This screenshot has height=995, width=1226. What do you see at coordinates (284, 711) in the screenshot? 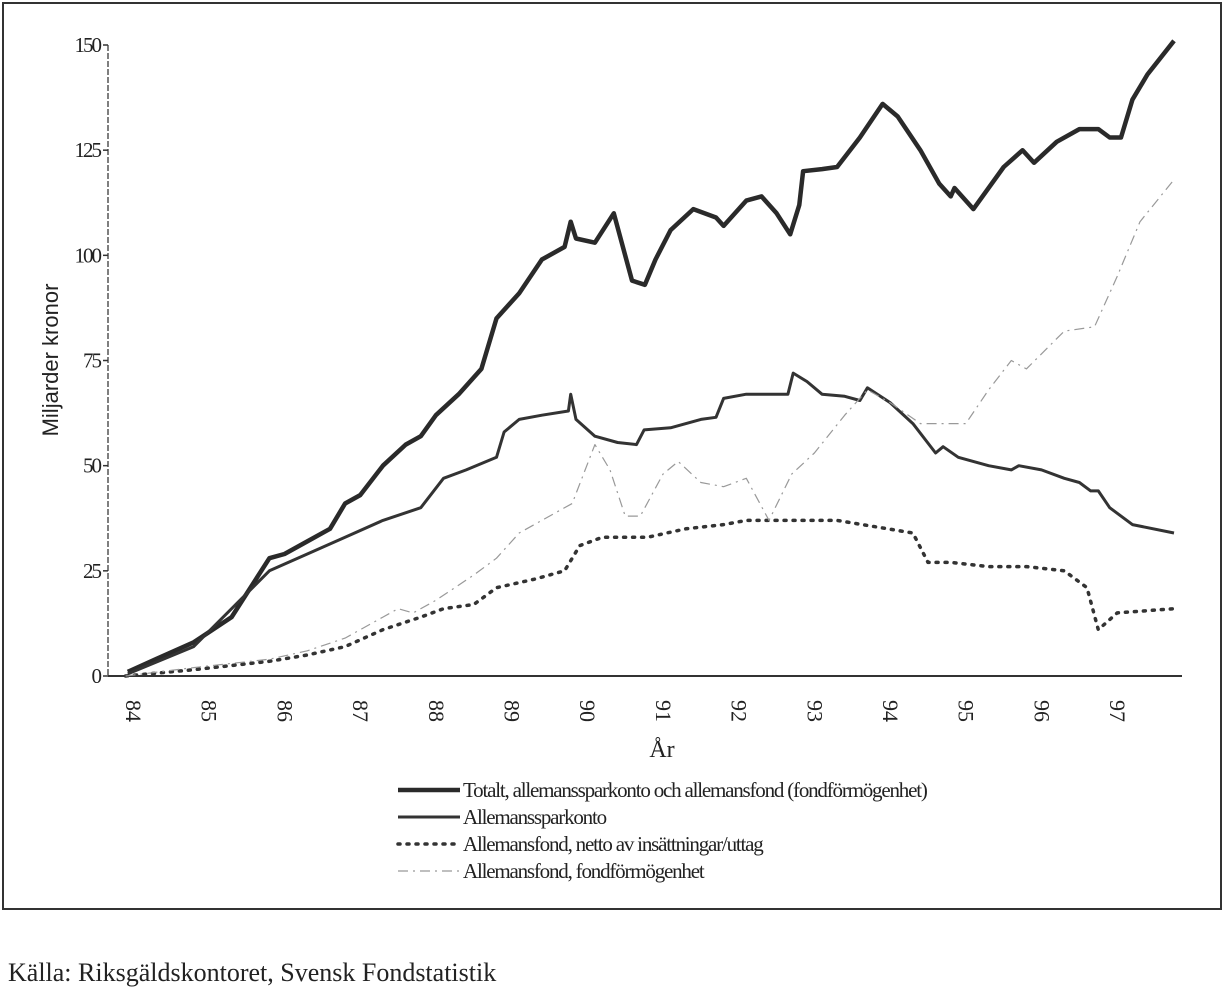
I see `x-tick-label: 86` at bounding box center [284, 711].